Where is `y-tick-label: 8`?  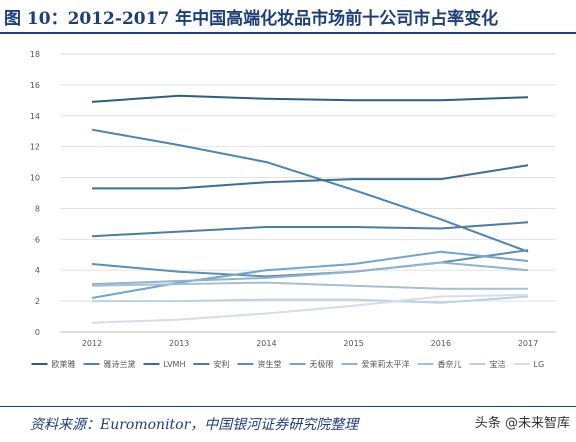
y-tick-label: 8 is located at coordinates (37, 208).